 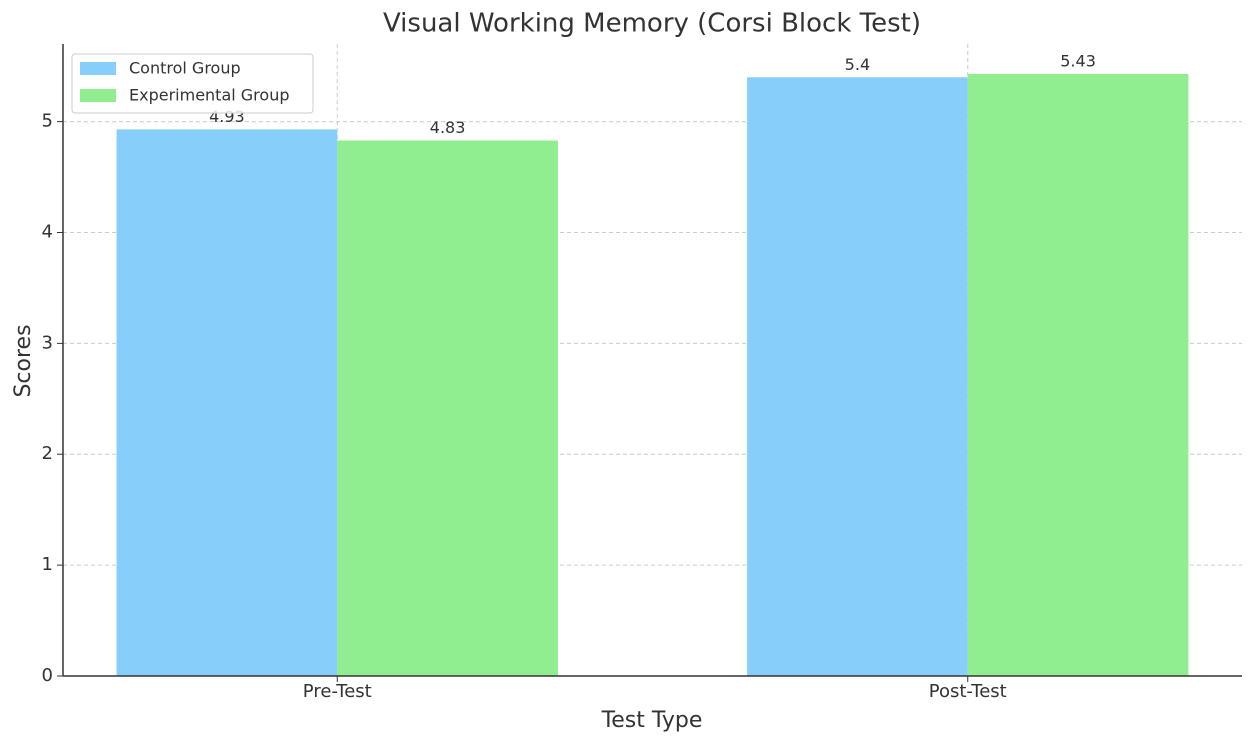 What do you see at coordinates (857, 64) in the screenshot?
I see `data-label: 5.4` at bounding box center [857, 64].